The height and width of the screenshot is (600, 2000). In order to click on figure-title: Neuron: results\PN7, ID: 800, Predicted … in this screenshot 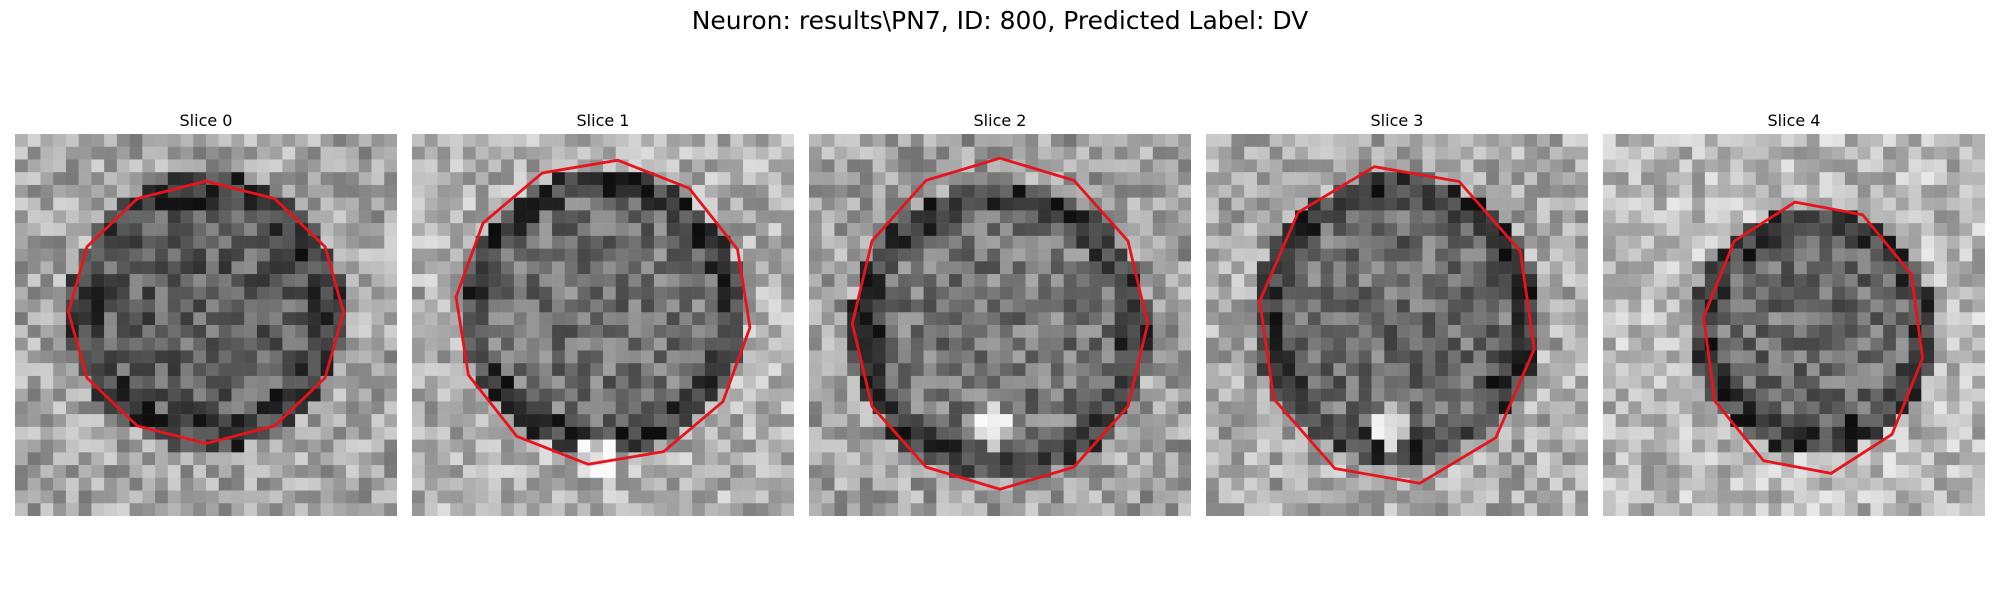, I will do `click(1000, 20)`.